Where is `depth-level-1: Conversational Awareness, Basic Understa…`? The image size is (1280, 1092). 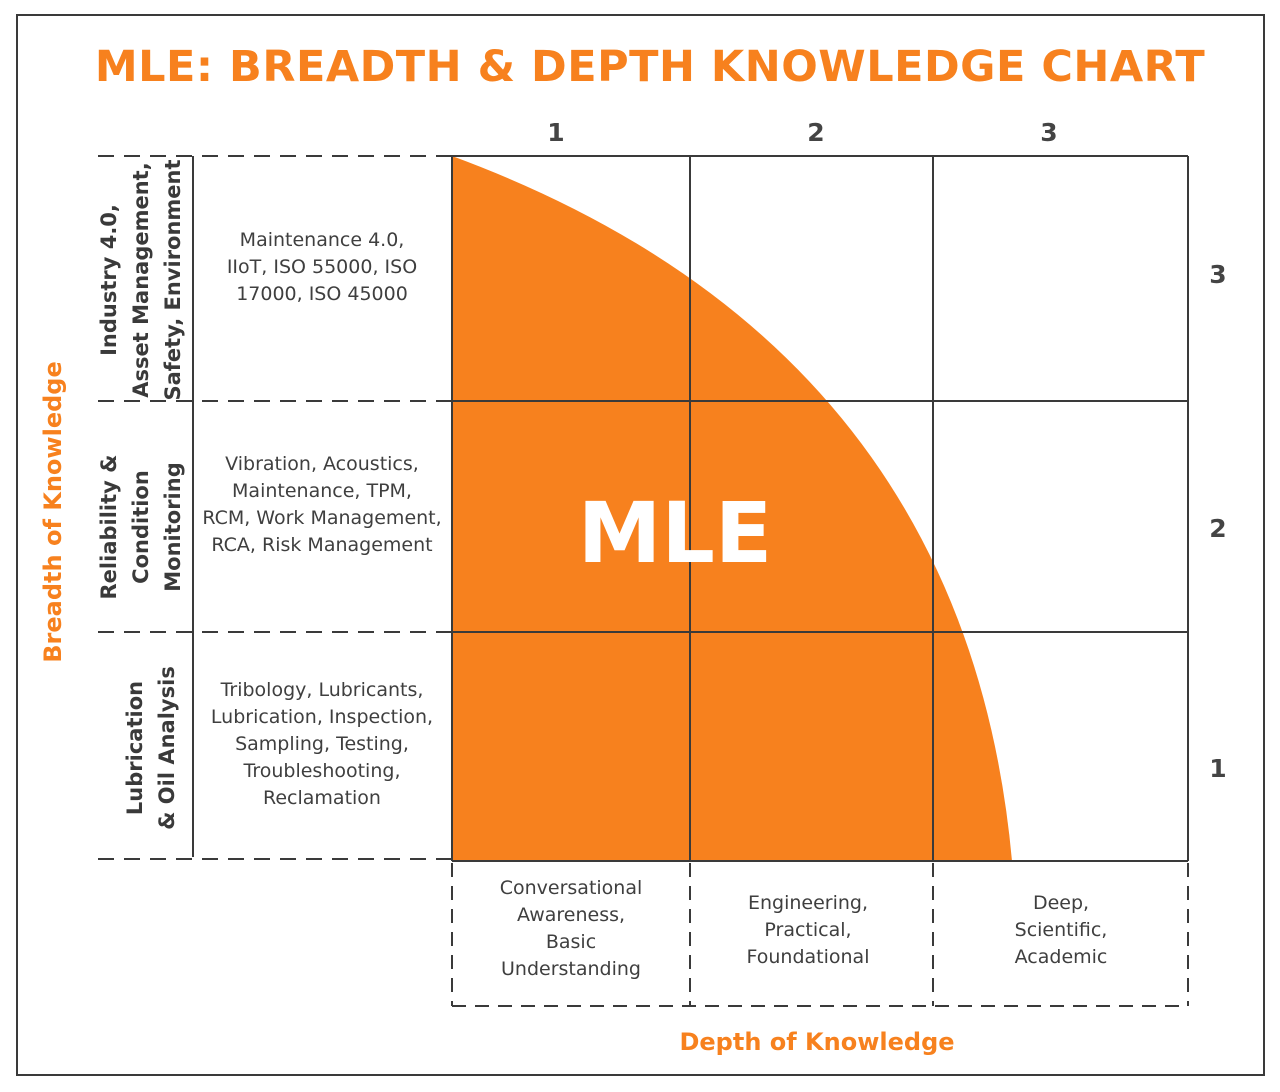
depth-level-1: Conversational Awareness, Basic Understa… is located at coordinates (571, 928).